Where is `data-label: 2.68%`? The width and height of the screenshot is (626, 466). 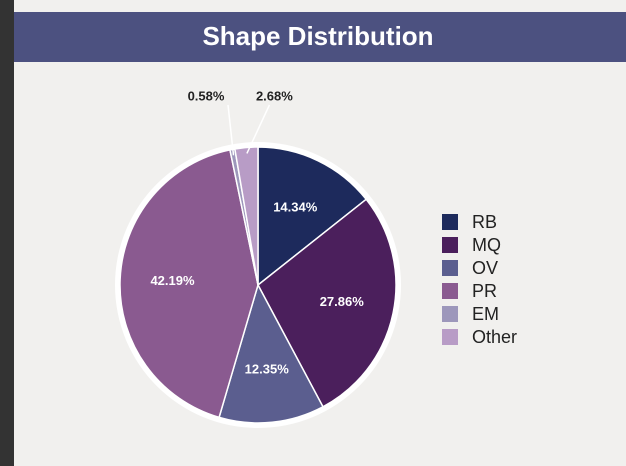
data-label: 2.68% is located at coordinates (274, 95).